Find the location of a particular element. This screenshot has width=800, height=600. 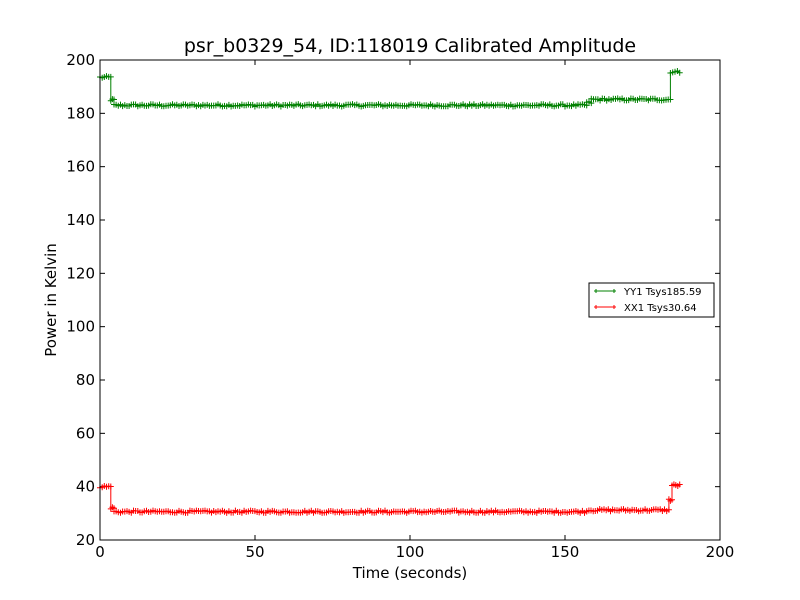

legend-box is located at coordinates (651, 300).